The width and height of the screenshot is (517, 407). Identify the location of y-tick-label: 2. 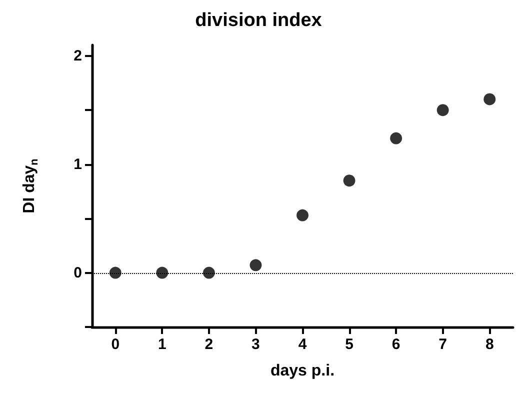
(78, 55).